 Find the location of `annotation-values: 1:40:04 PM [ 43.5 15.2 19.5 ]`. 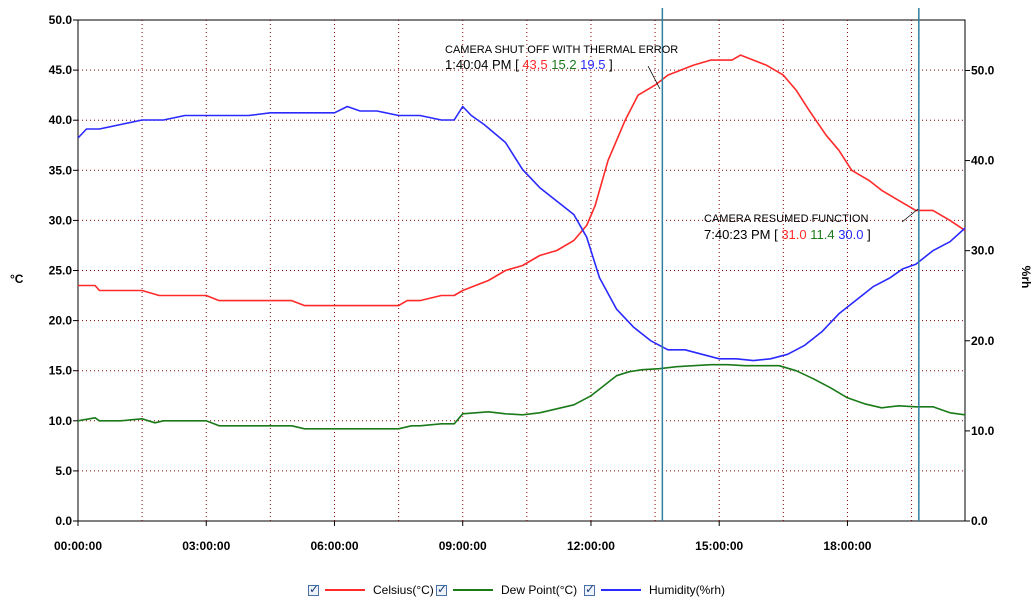

annotation-values: 1:40:04 PM [ 43.5 15.2 19.5 ] is located at coordinates (529, 64).